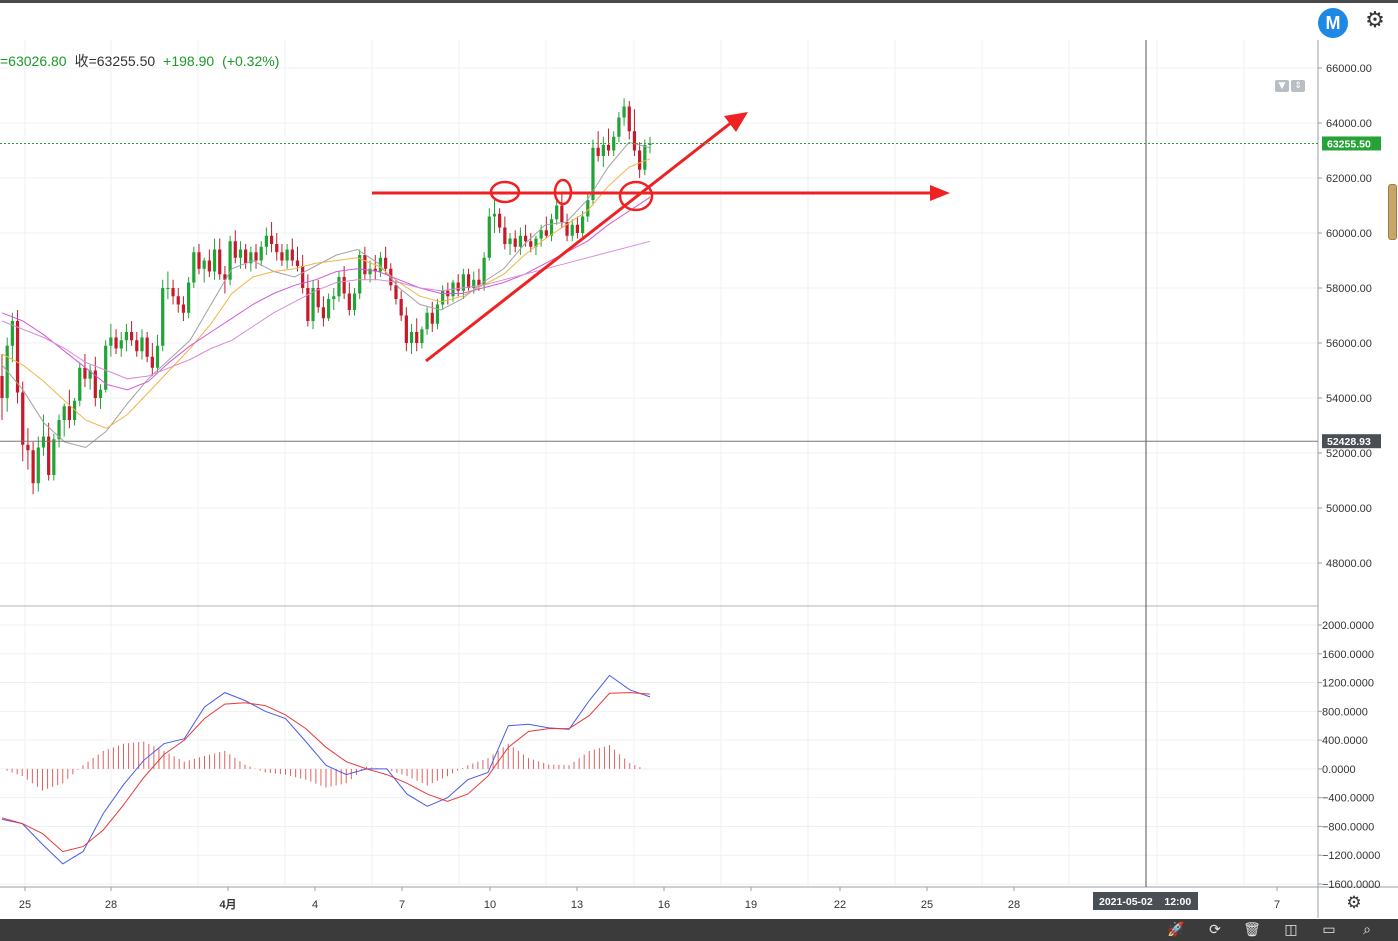 This screenshot has height=941, width=1398. Describe the element at coordinates (1375, 20) in the screenshot. I see `gear-icon: ⚙` at that location.